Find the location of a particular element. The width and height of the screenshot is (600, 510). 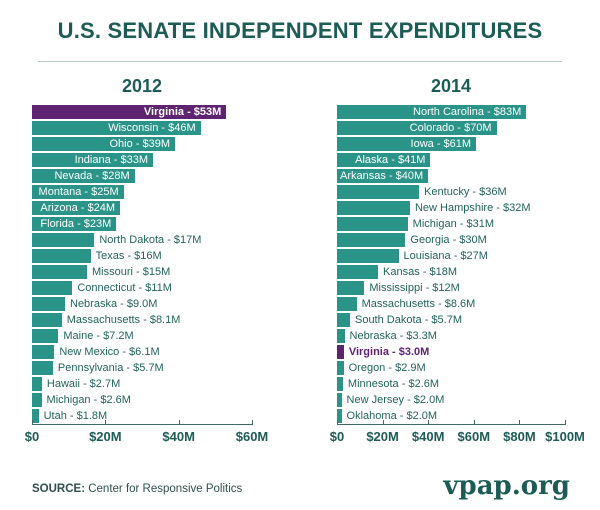

bar: Wisconsin - $46M is located at coordinates (116, 128).